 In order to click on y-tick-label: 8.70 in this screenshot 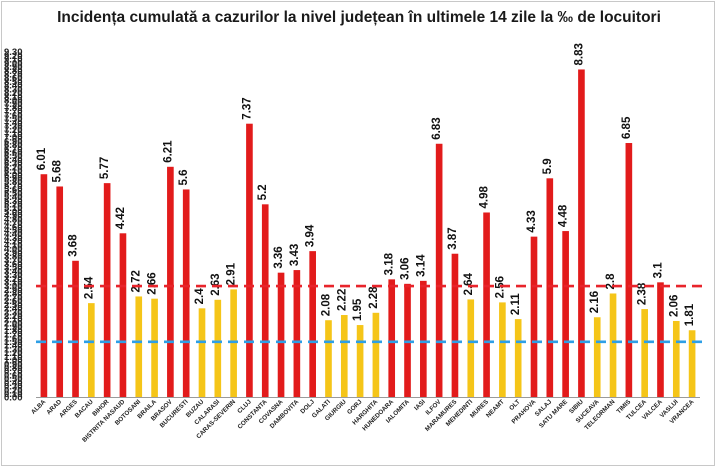, I will do `click(13, 74)`.